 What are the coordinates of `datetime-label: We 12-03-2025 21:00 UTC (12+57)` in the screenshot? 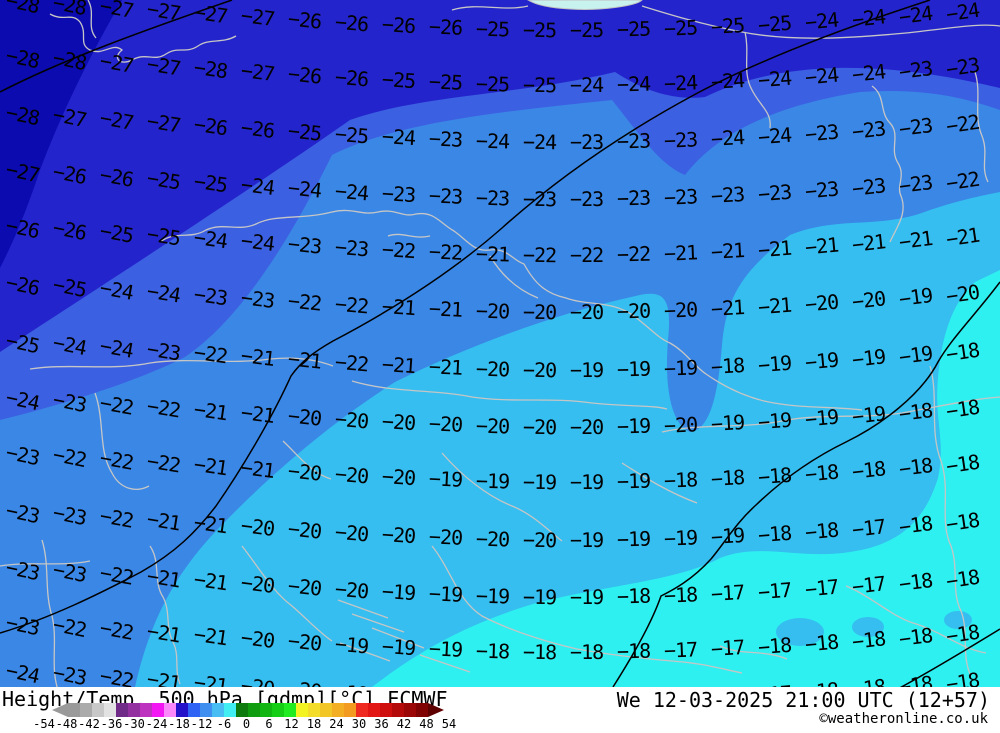 It's located at (803, 700).